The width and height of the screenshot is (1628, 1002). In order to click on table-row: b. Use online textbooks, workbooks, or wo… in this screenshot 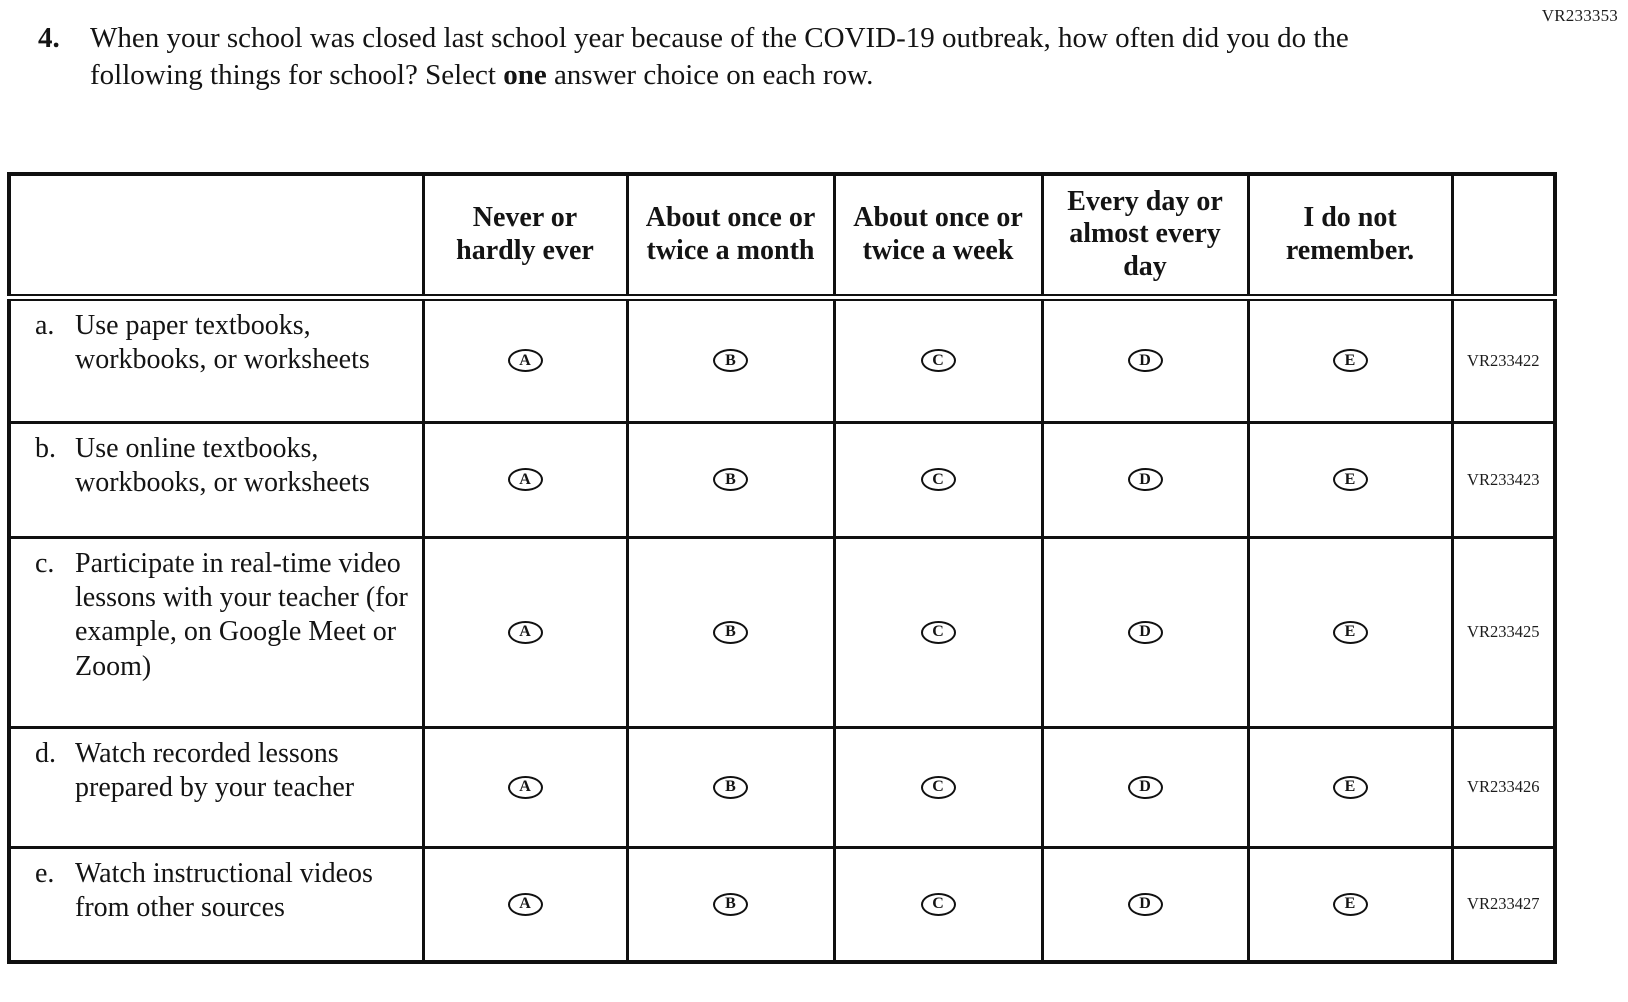, I will do `click(782, 479)`.